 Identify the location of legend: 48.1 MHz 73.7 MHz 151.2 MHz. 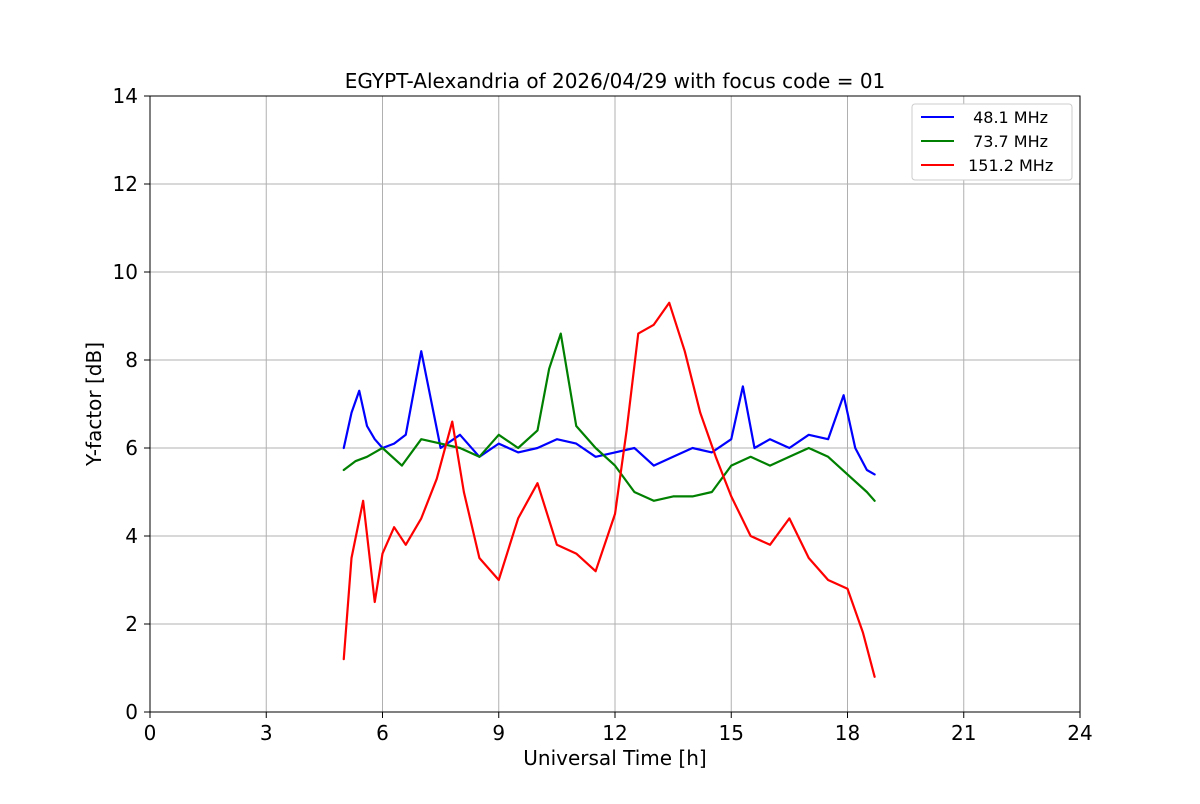
(992, 142).